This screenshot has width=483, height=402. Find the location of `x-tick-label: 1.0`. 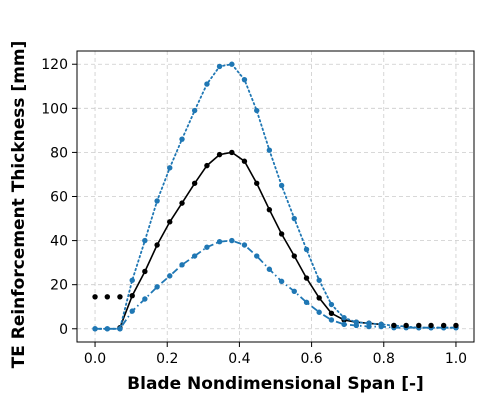

x-tick-label: 1.0 is located at coordinates (456, 359).